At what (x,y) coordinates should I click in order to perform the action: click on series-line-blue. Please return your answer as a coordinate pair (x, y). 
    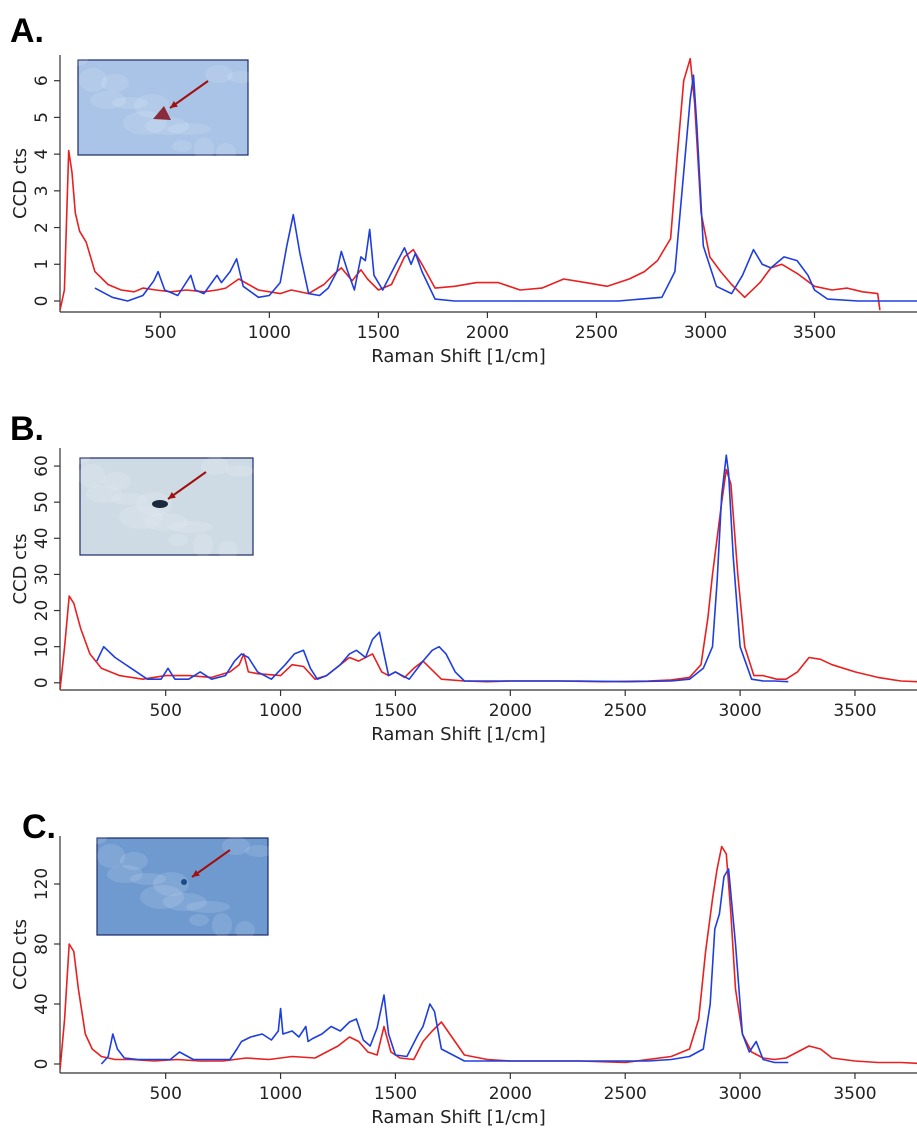
    Looking at the image, I should click on (444, 966).